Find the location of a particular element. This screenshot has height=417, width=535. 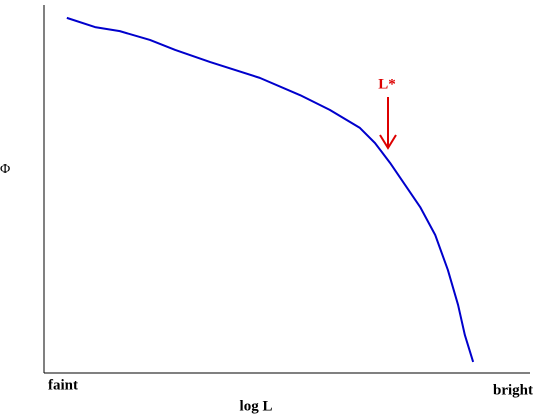

y-axis-label: Φ is located at coordinates (5, 169).